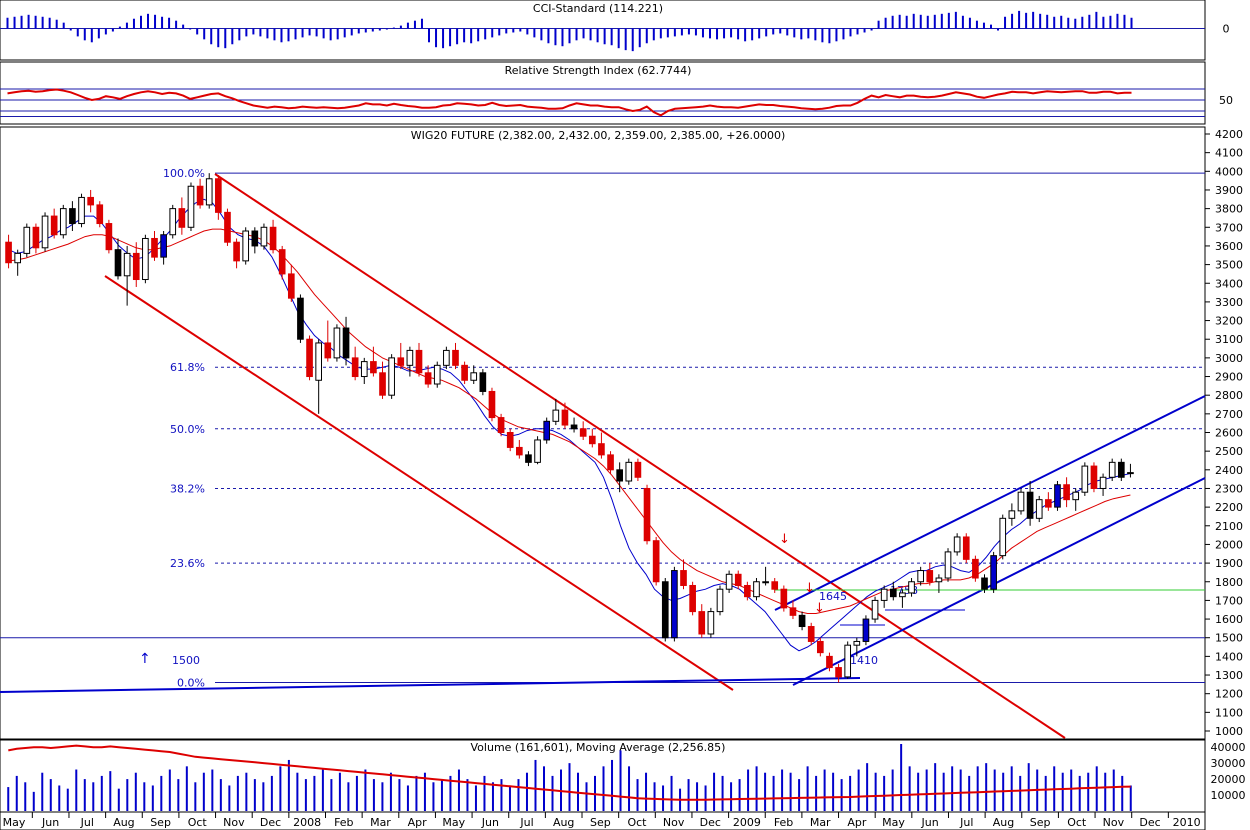  Describe the element at coordinates (1229, 153) in the screenshot. I see `price-tick-label: 4100` at that location.